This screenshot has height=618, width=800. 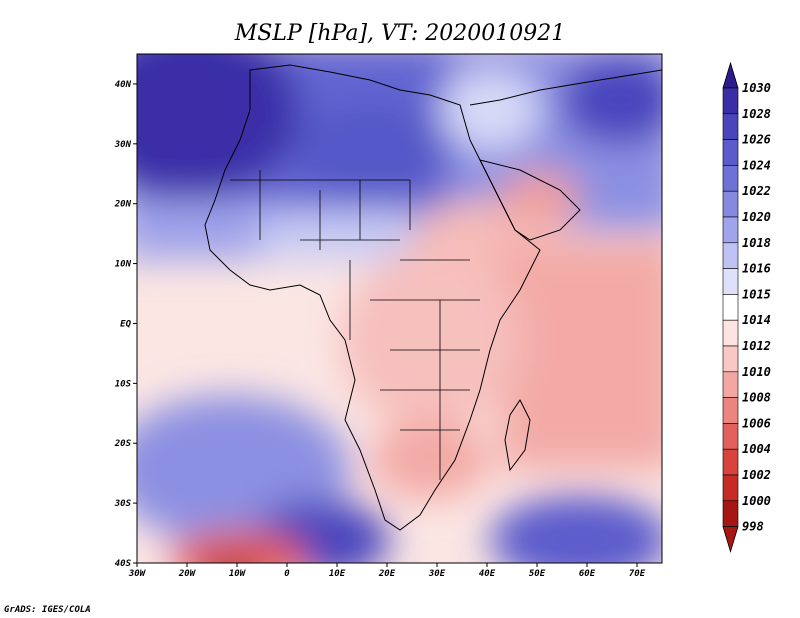 I want to click on arabia-coastline, so click(x=530, y=200).